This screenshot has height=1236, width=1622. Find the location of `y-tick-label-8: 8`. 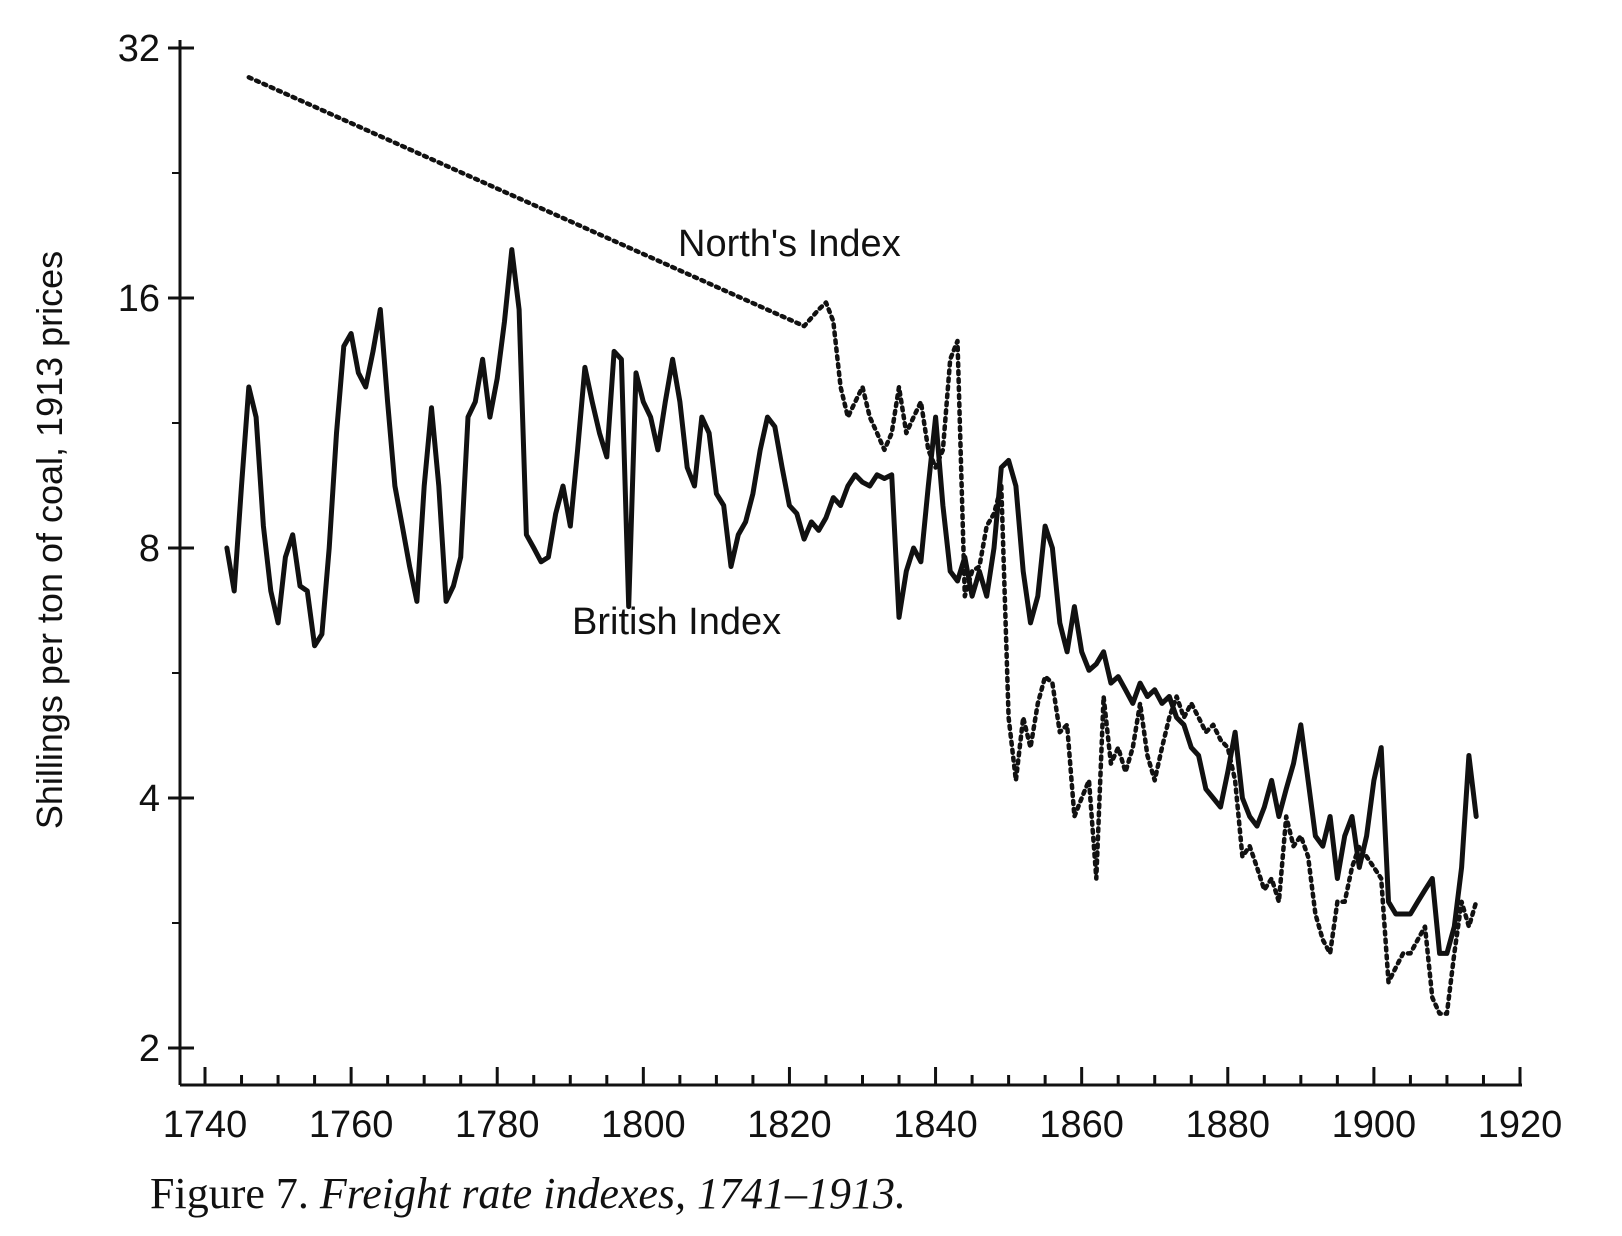

y-tick-label-8: 8 is located at coordinates (149, 549).